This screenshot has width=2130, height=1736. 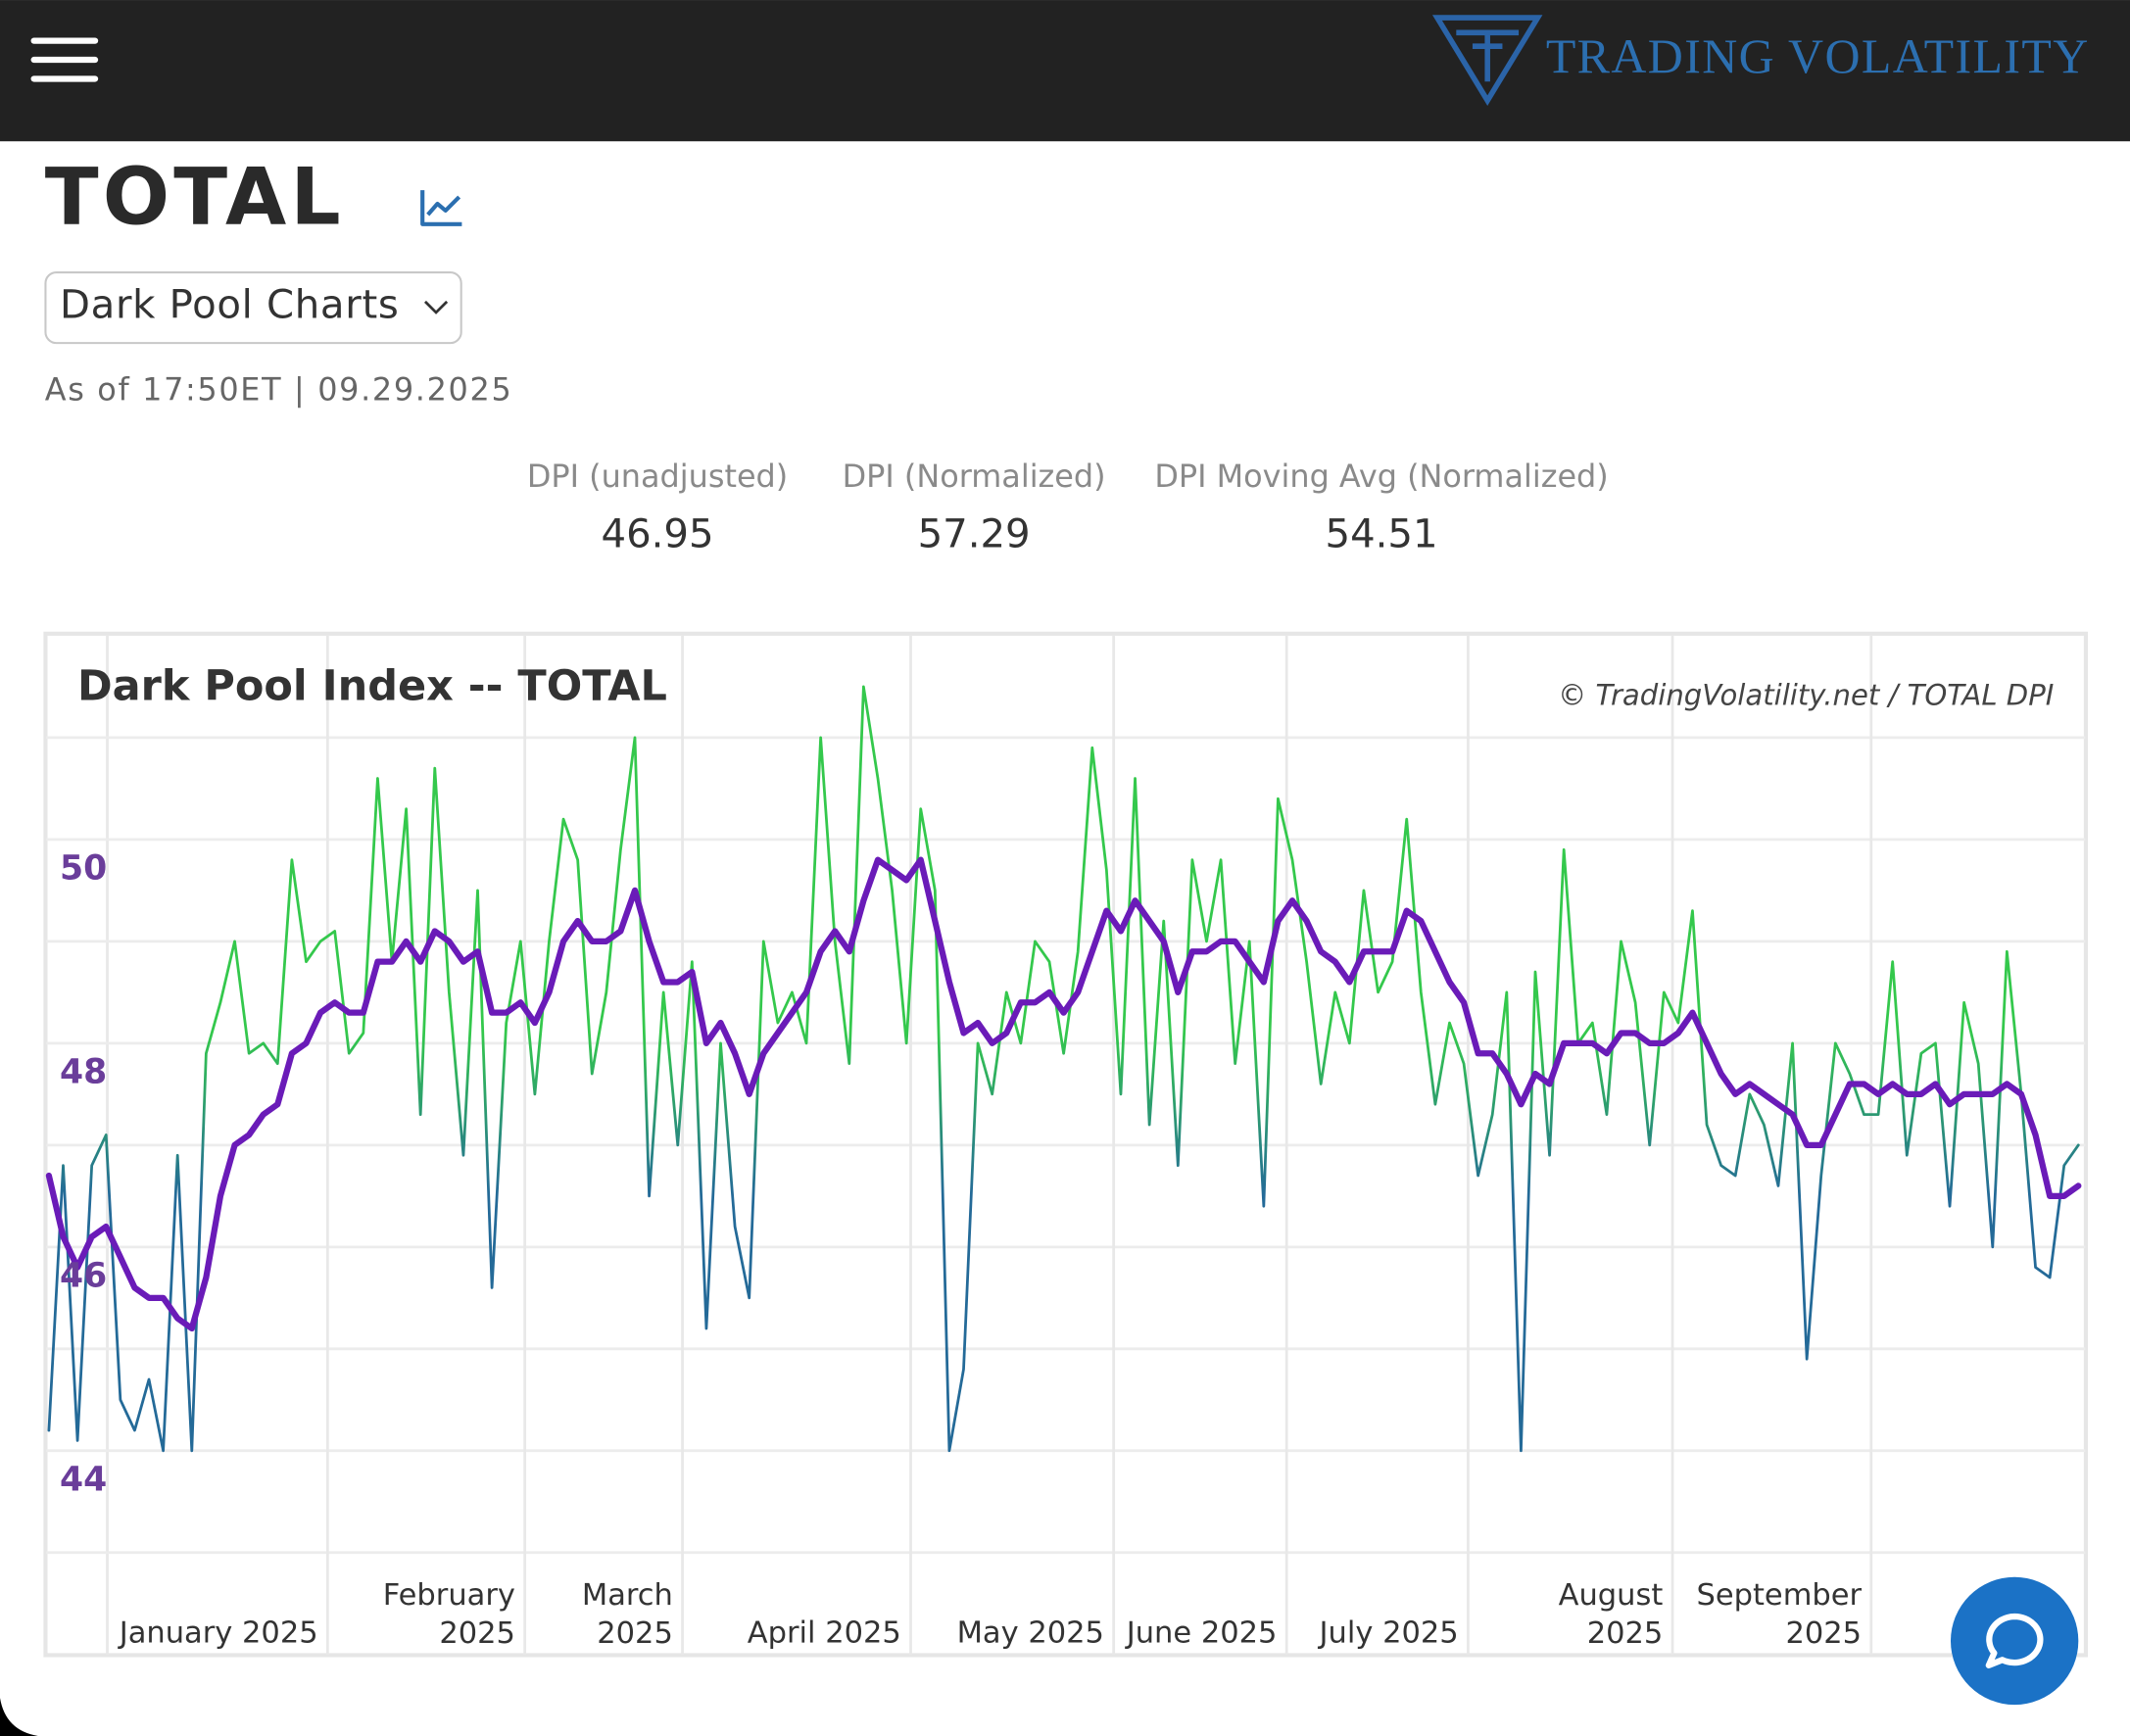 What do you see at coordinates (230, 304) in the screenshot?
I see `chart-select-text: Dark Pool Charts` at bounding box center [230, 304].